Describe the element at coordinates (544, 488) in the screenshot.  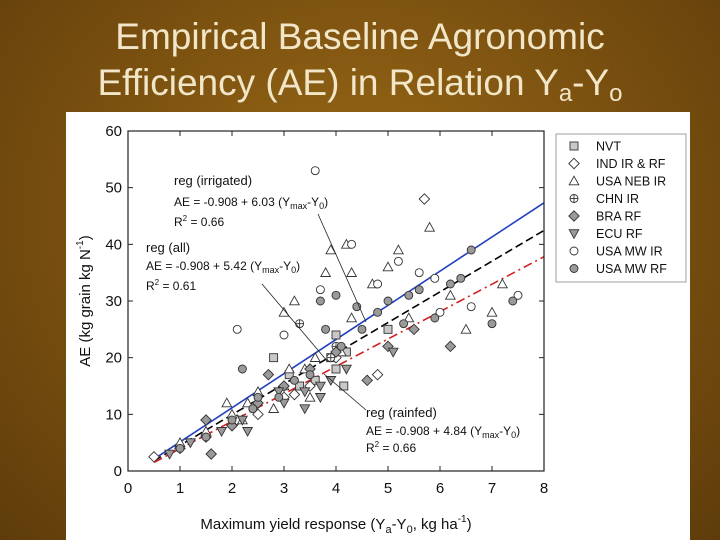
I see `x-tick-label-8: 8` at that location.